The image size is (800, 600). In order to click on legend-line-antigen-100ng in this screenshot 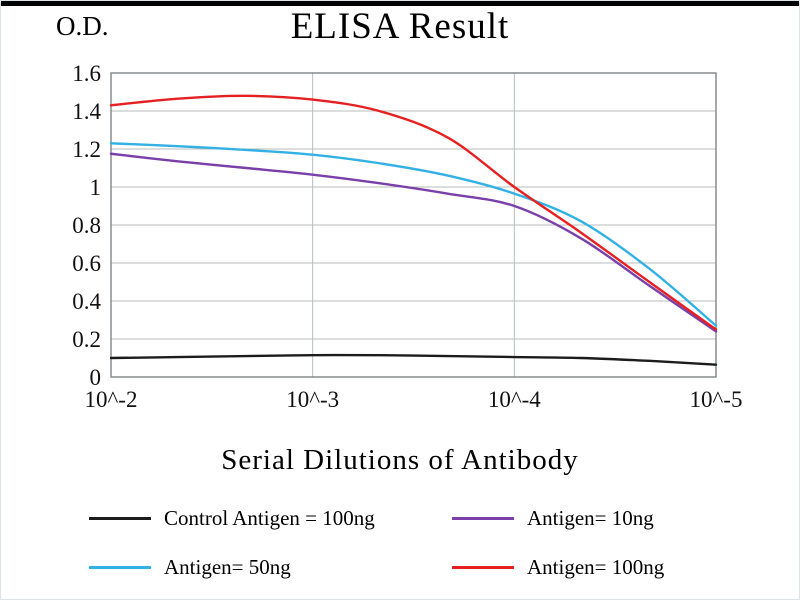, I will do `click(483, 567)`.